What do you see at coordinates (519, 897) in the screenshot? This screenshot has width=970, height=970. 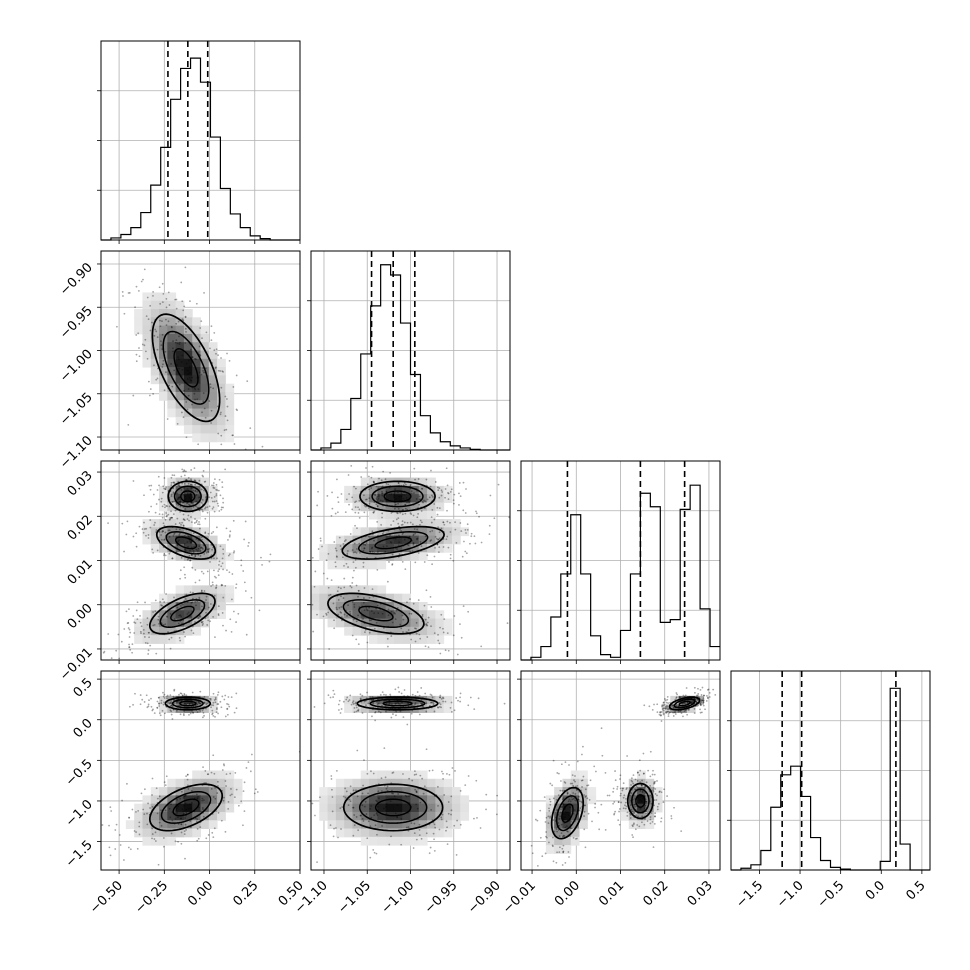 I see `x-tick-label: −0.01` at bounding box center [519, 897].